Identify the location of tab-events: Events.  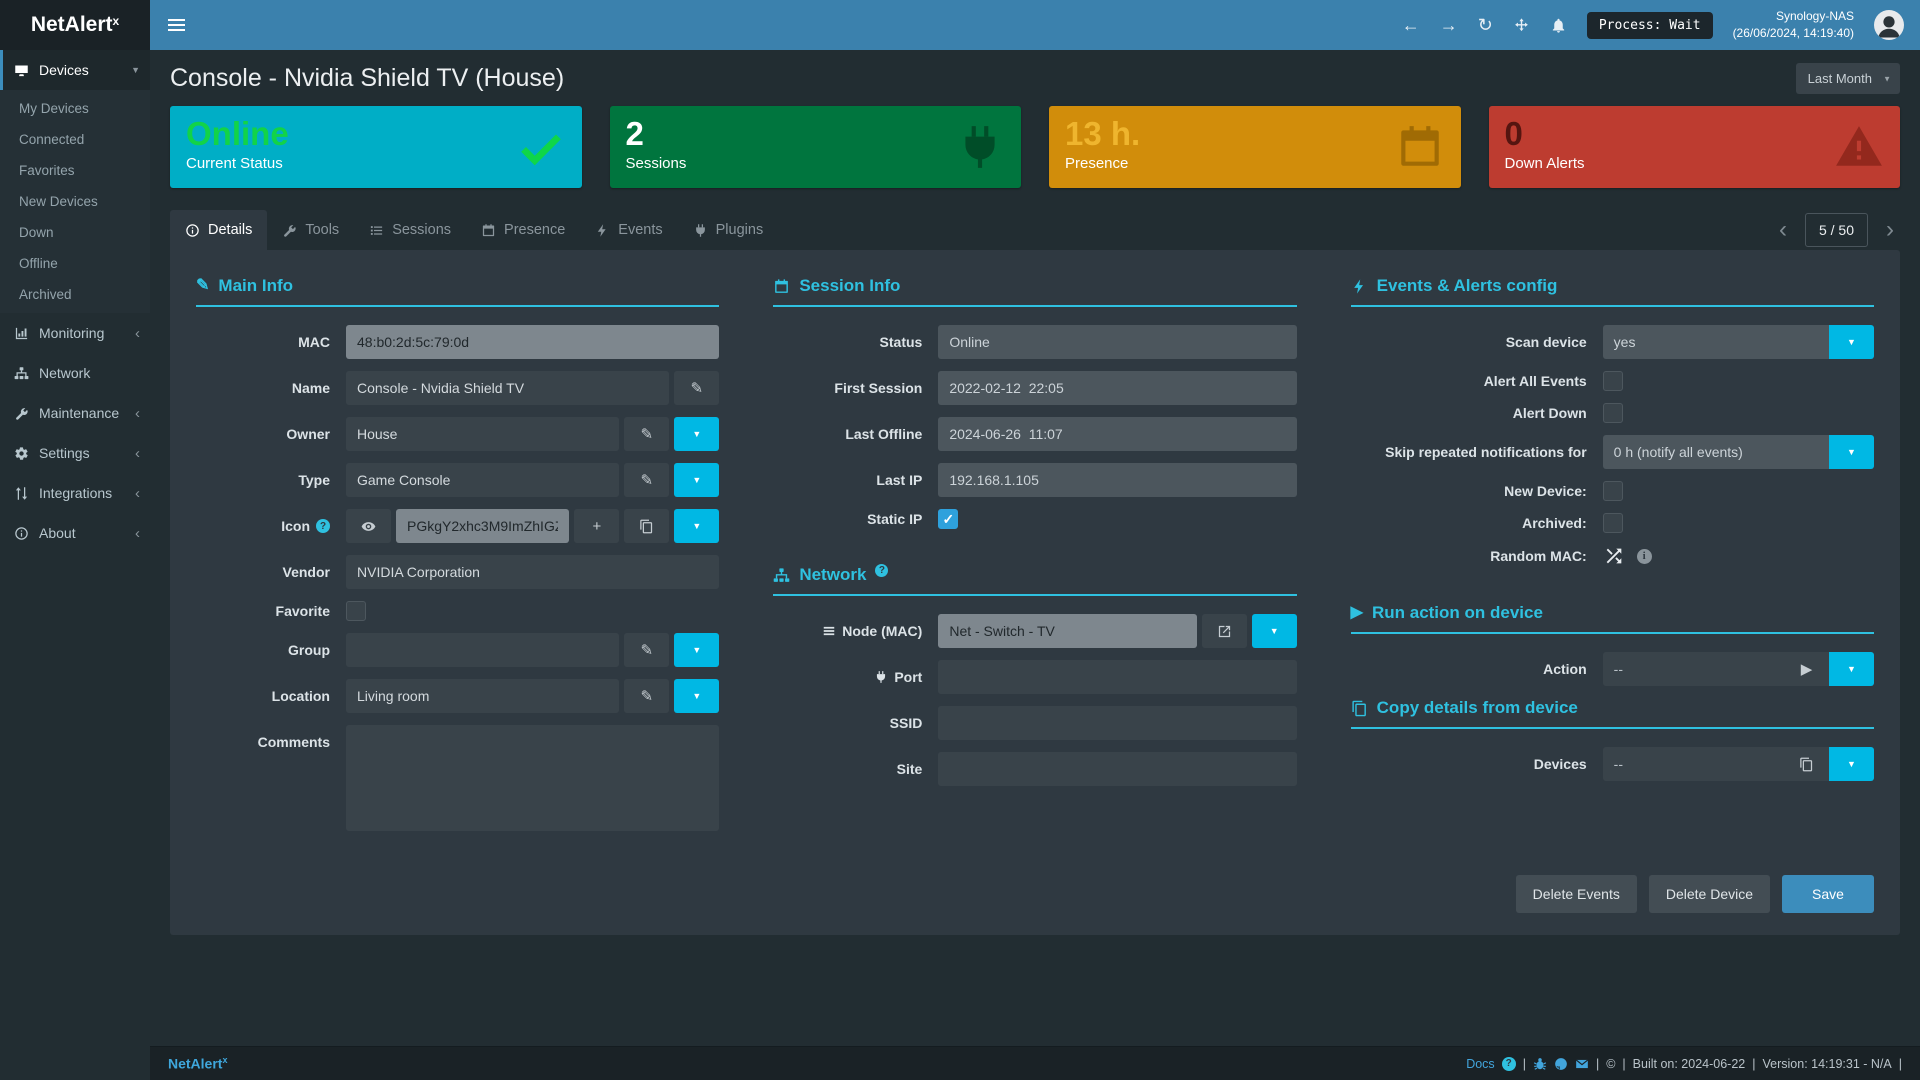
(628, 230).